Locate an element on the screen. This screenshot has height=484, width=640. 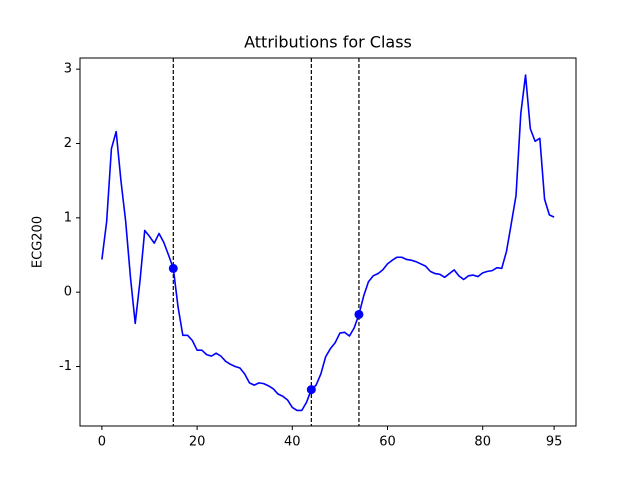
y-tick-label: -1 is located at coordinates (65, 366).